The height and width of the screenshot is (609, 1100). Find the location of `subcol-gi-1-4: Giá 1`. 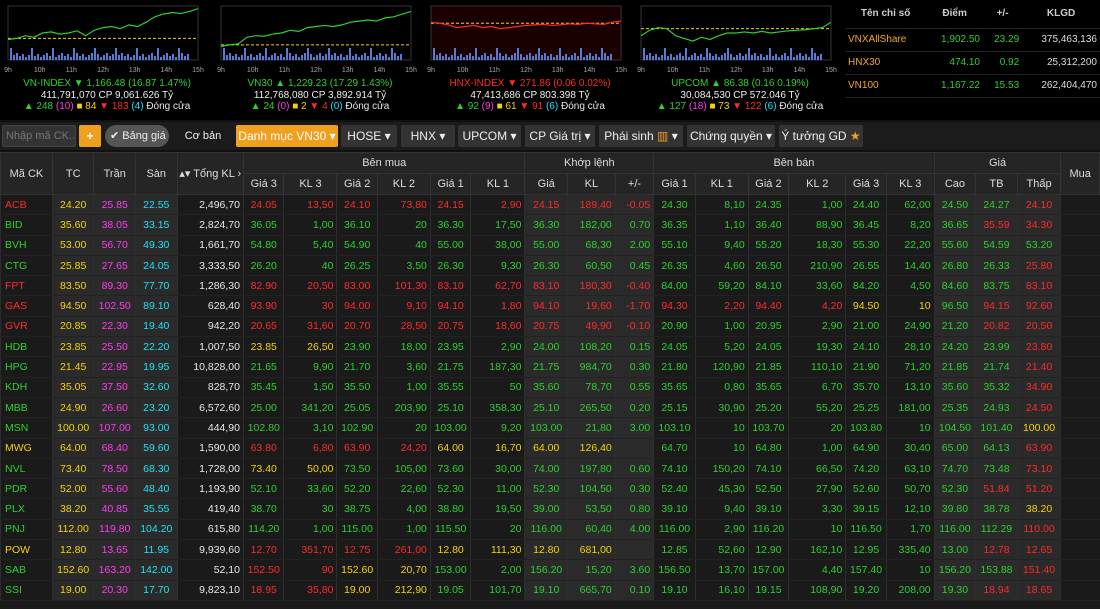

subcol-gi-1-4: Giá 1 is located at coordinates (450, 184).